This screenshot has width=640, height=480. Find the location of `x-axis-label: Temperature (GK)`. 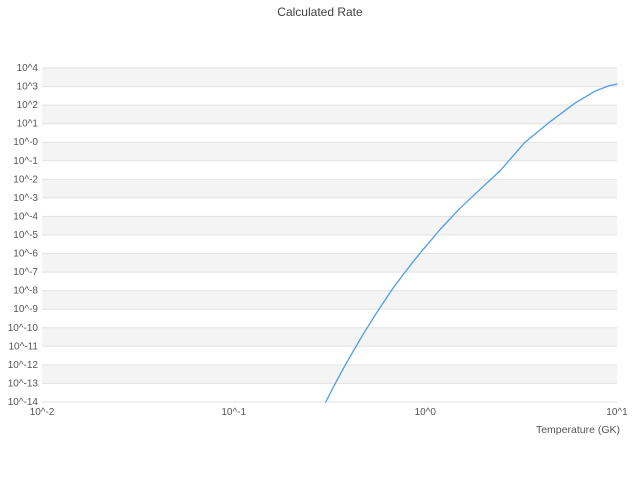

x-axis-label: Temperature (GK) is located at coordinates (577, 430).